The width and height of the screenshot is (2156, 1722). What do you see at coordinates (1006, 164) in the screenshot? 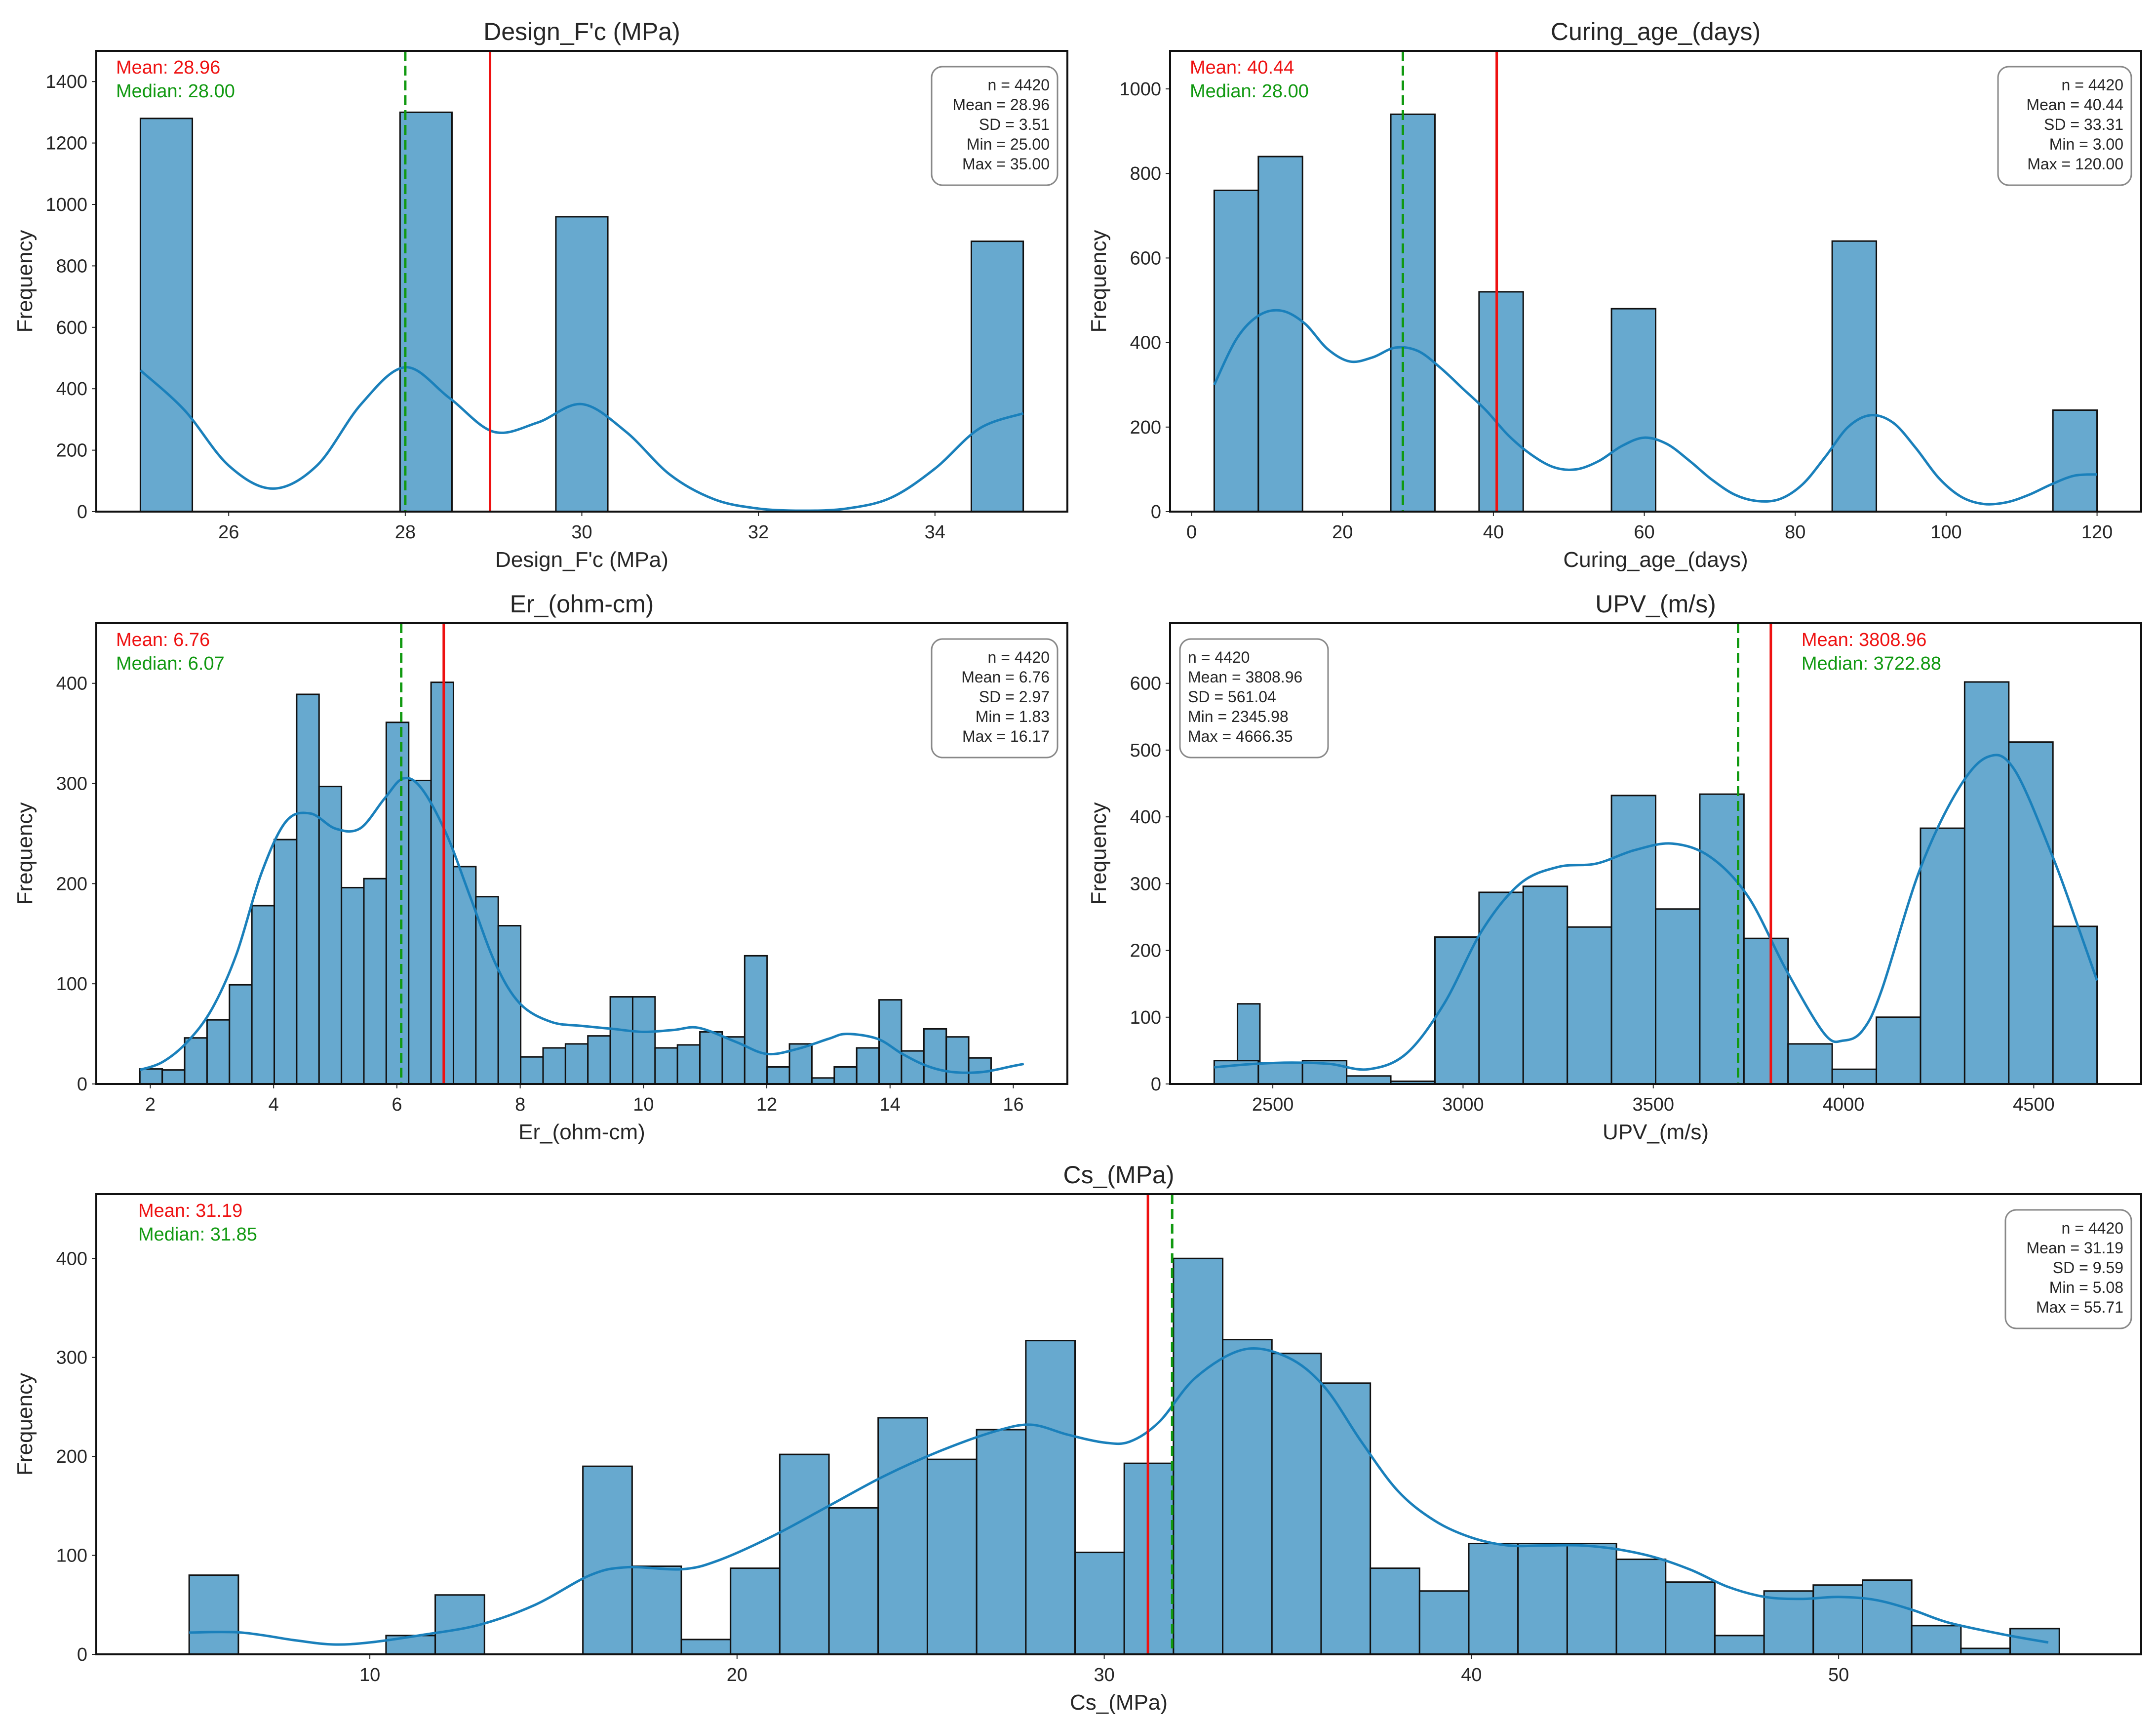
I see `stats-line: Max = 35.00` at bounding box center [1006, 164].